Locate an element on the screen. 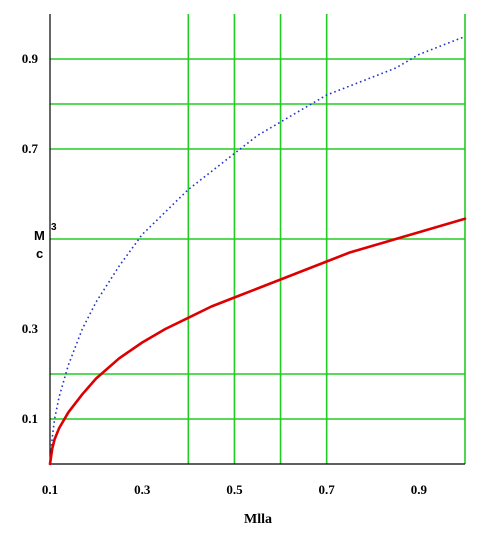 The image size is (477, 539). x-tick-label-3: 0.7 is located at coordinates (327, 489).